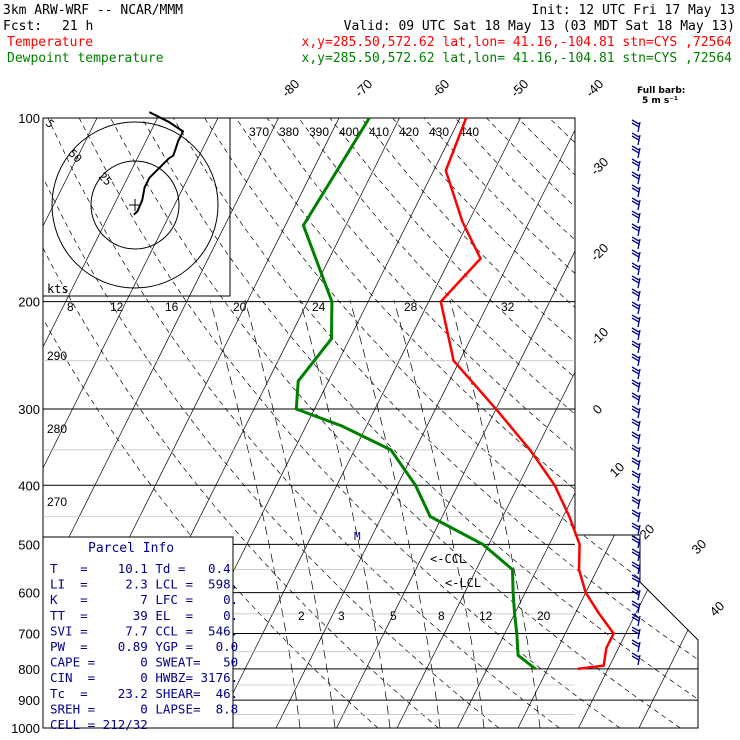 This screenshot has height=740, width=740. What do you see at coordinates (617, 469) in the screenshot?
I see `isotherm-label: 10` at bounding box center [617, 469].